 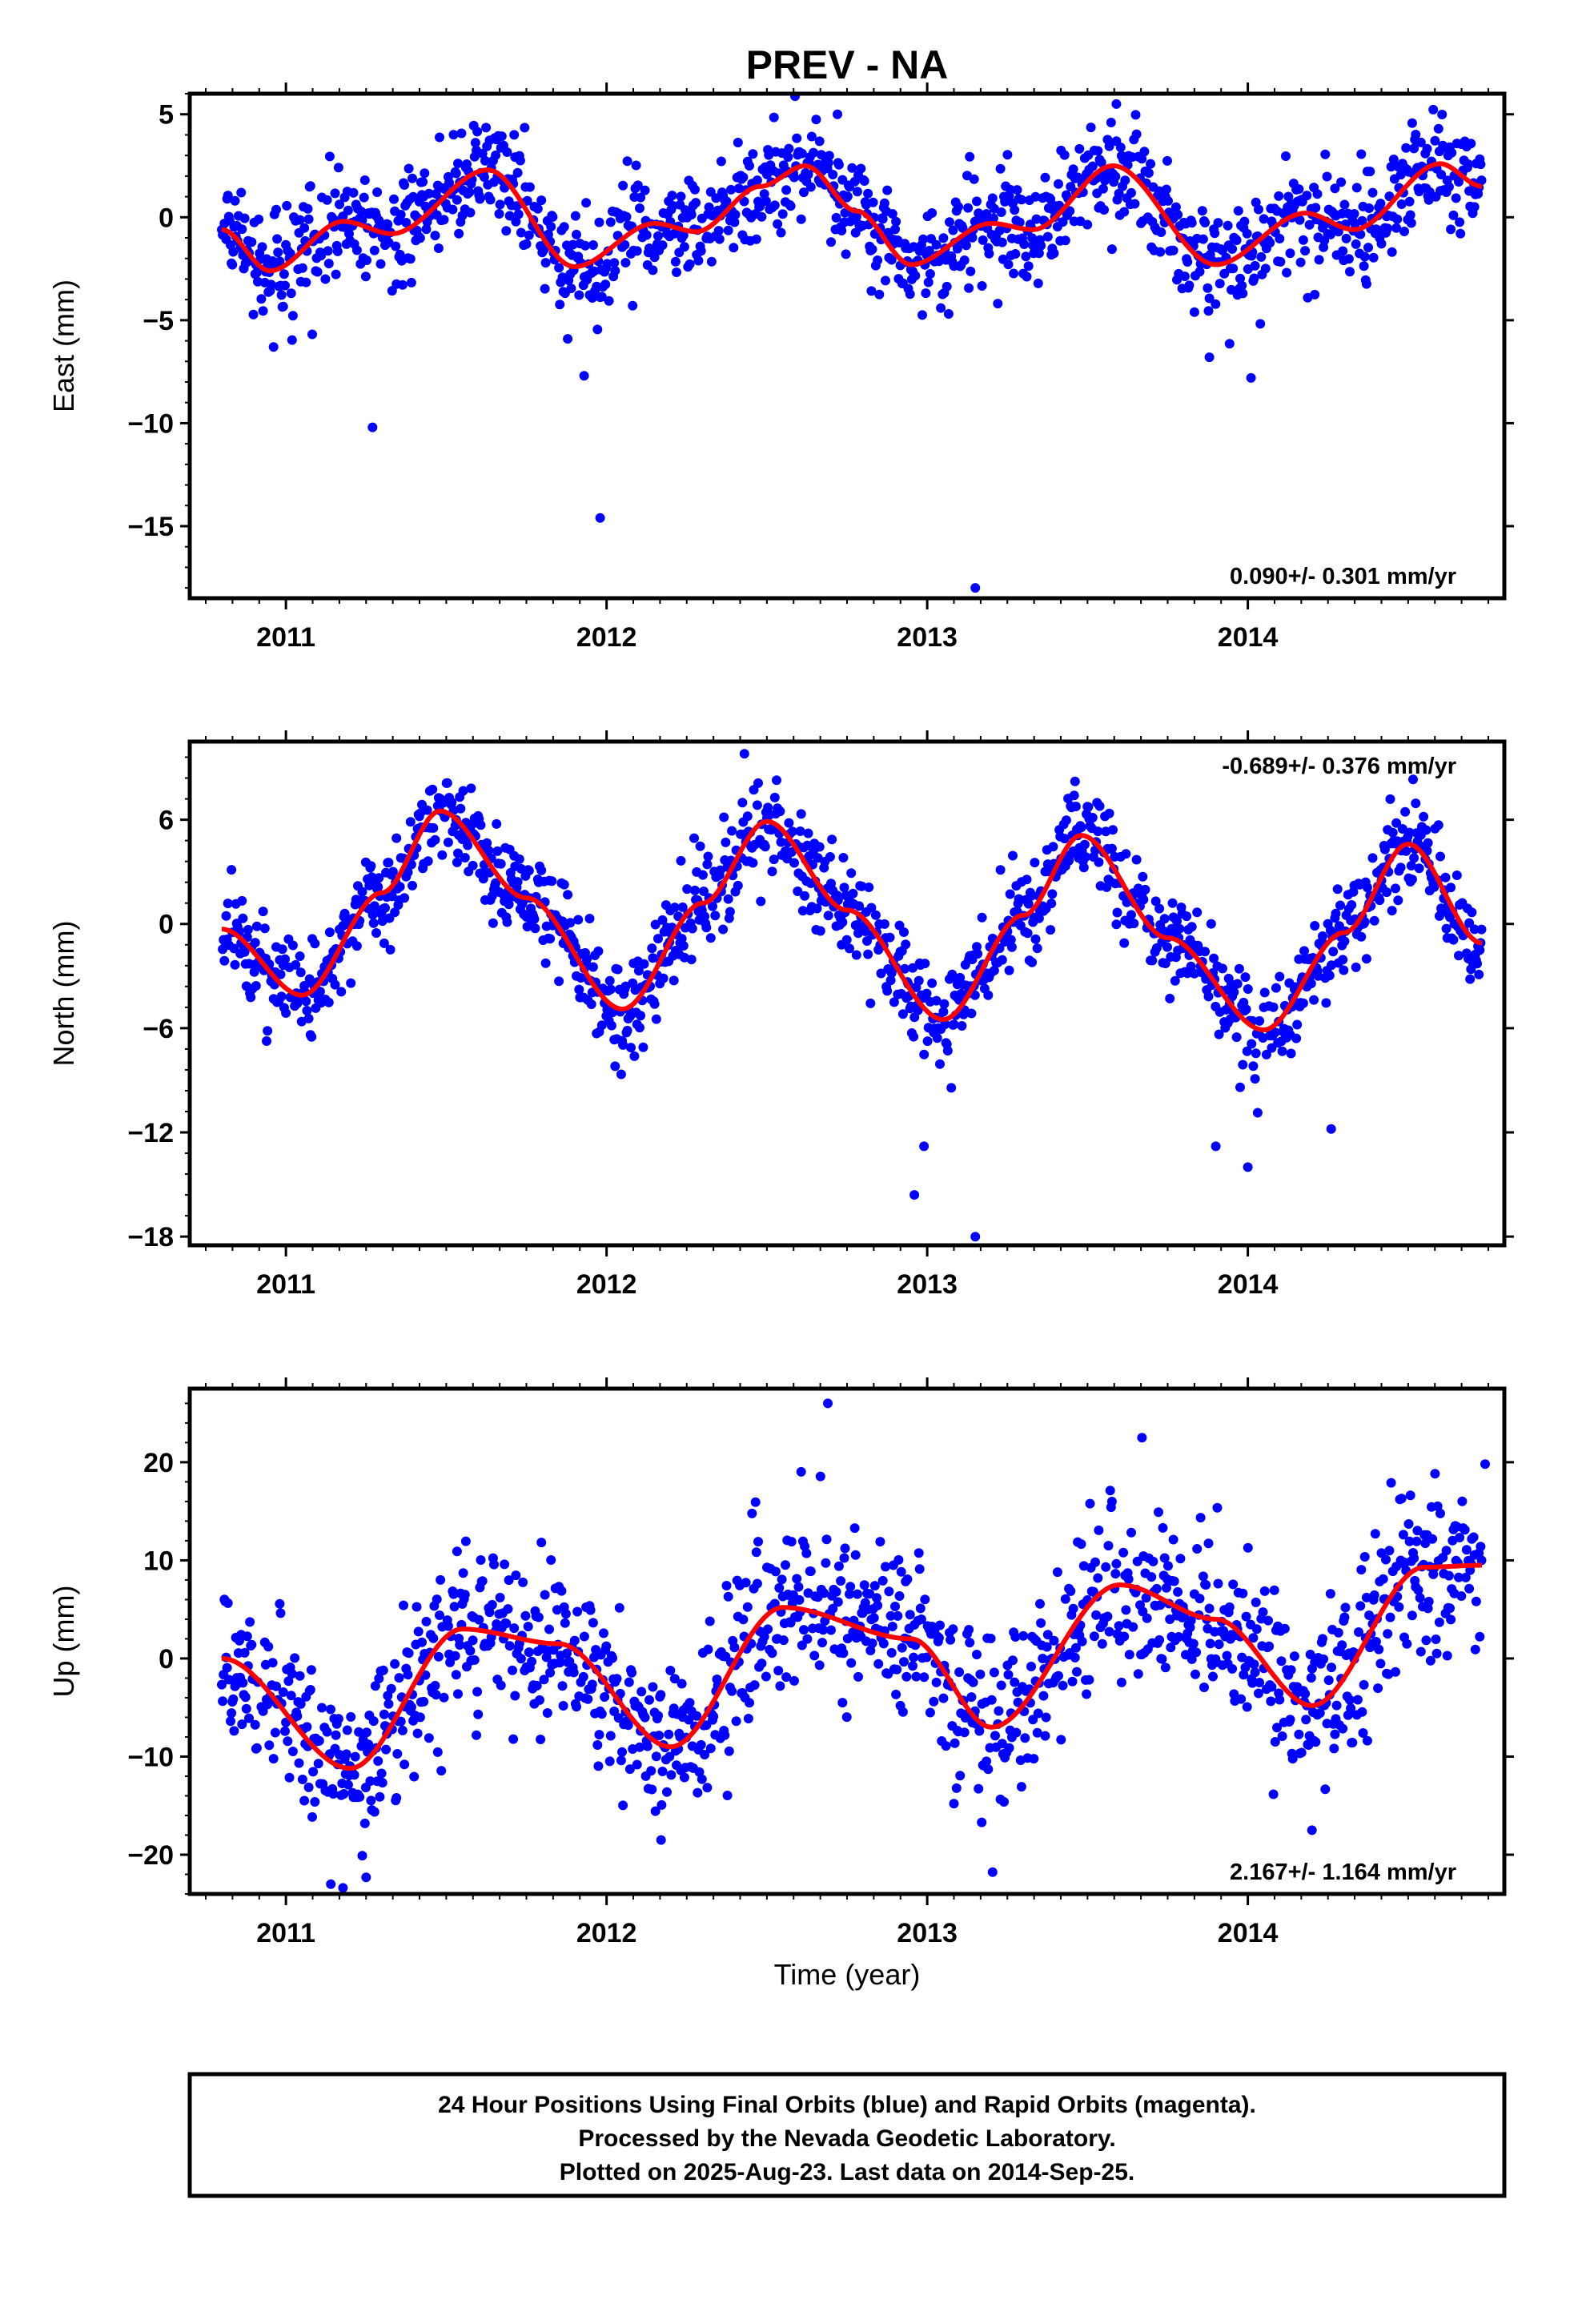 What do you see at coordinates (64, 994) in the screenshot?
I see `north-y-axis-label: North (mm)` at bounding box center [64, 994].